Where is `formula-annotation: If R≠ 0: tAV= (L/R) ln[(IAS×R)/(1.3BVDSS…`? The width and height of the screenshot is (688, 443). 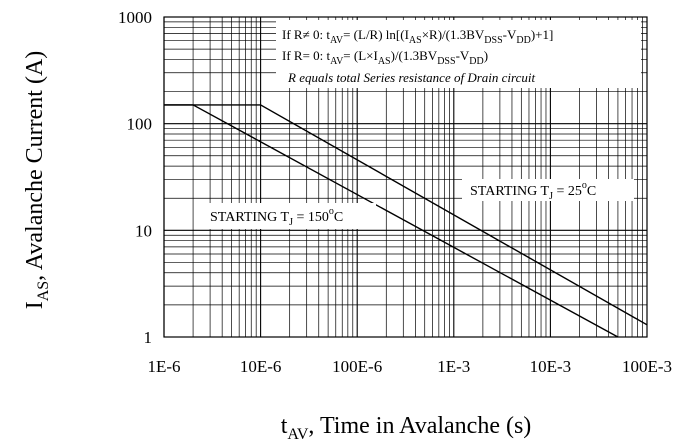
formula-annotation: If R≠ 0: tAV= (L/R) ln[(IAS×R)/(1.3BVDSS… is located at coordinates (458, 54).